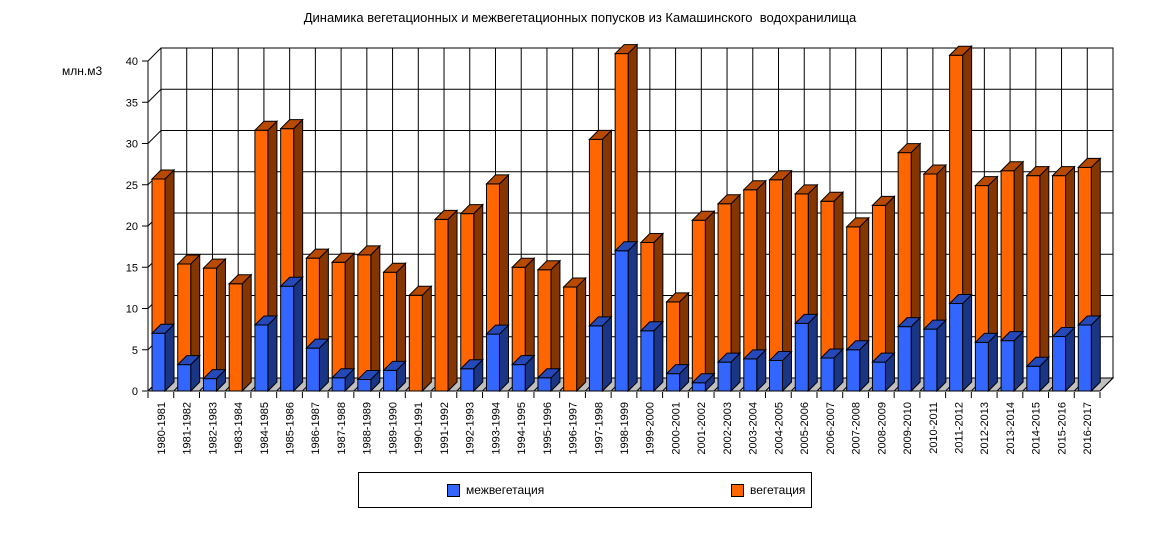  Describe the element at coordinates (135, 392) in the screenshot. I see `y-tick-label: 0` at that location.